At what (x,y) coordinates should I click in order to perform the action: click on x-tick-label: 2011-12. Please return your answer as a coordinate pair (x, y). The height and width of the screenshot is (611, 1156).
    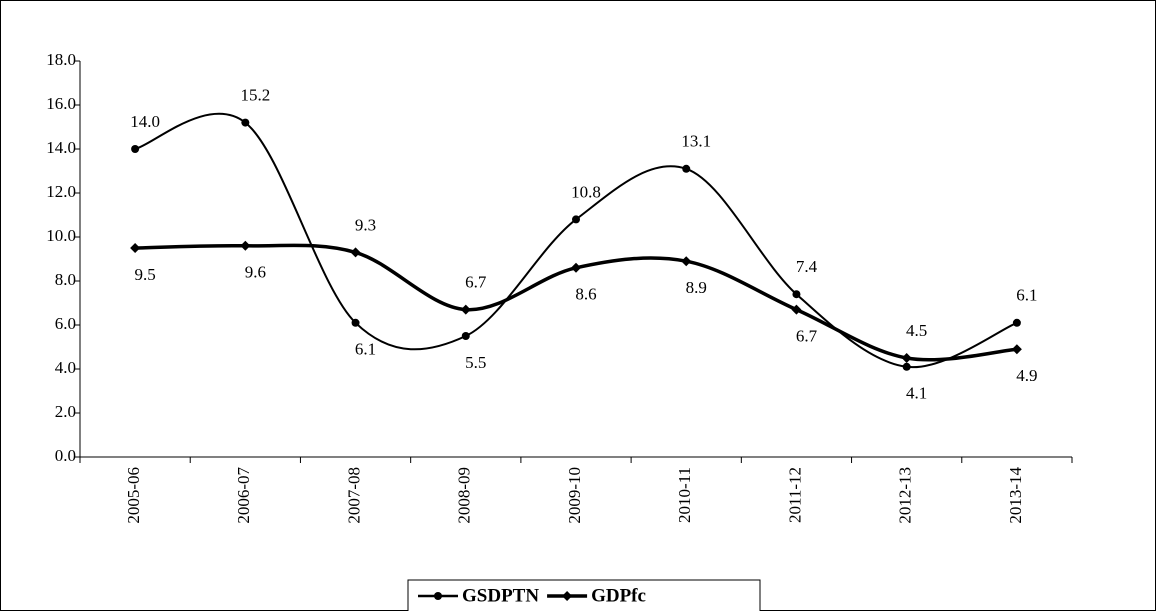
    Looking at the image, I should click on (794, 495).